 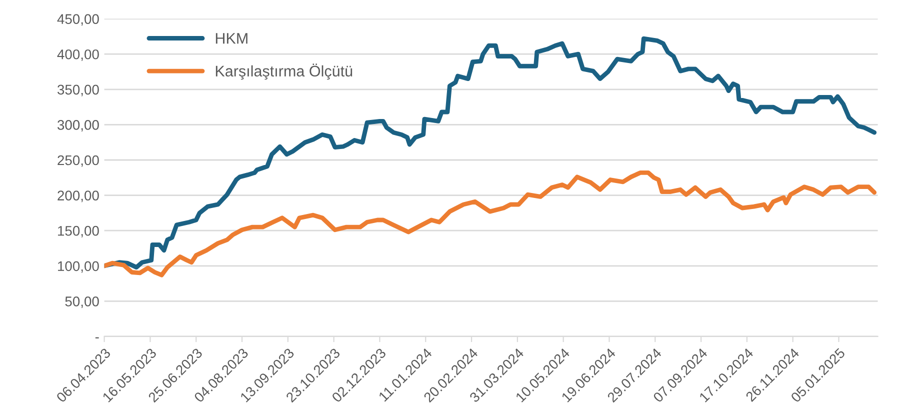 I want to click on y-tick-label: 200,00, so click(x=78, y=196).